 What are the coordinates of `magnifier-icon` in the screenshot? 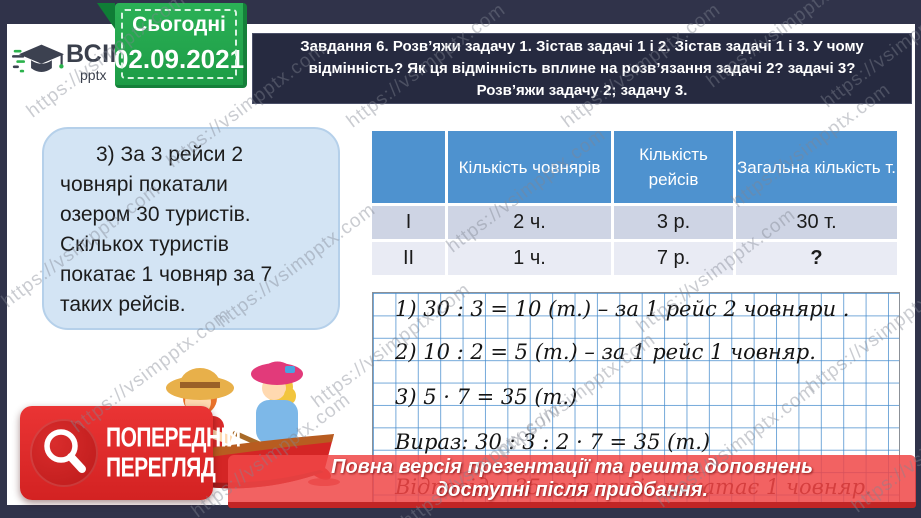 It's located at (65, 451).